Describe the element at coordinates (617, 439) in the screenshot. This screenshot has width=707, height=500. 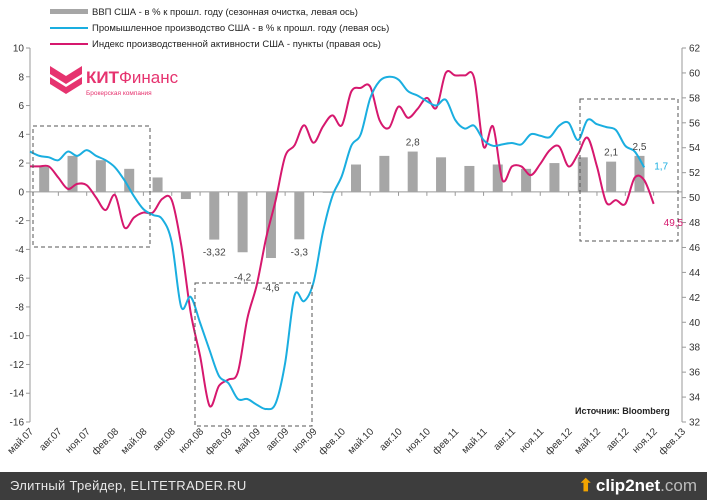
I see `x-tick-label: авг.12` at that location.